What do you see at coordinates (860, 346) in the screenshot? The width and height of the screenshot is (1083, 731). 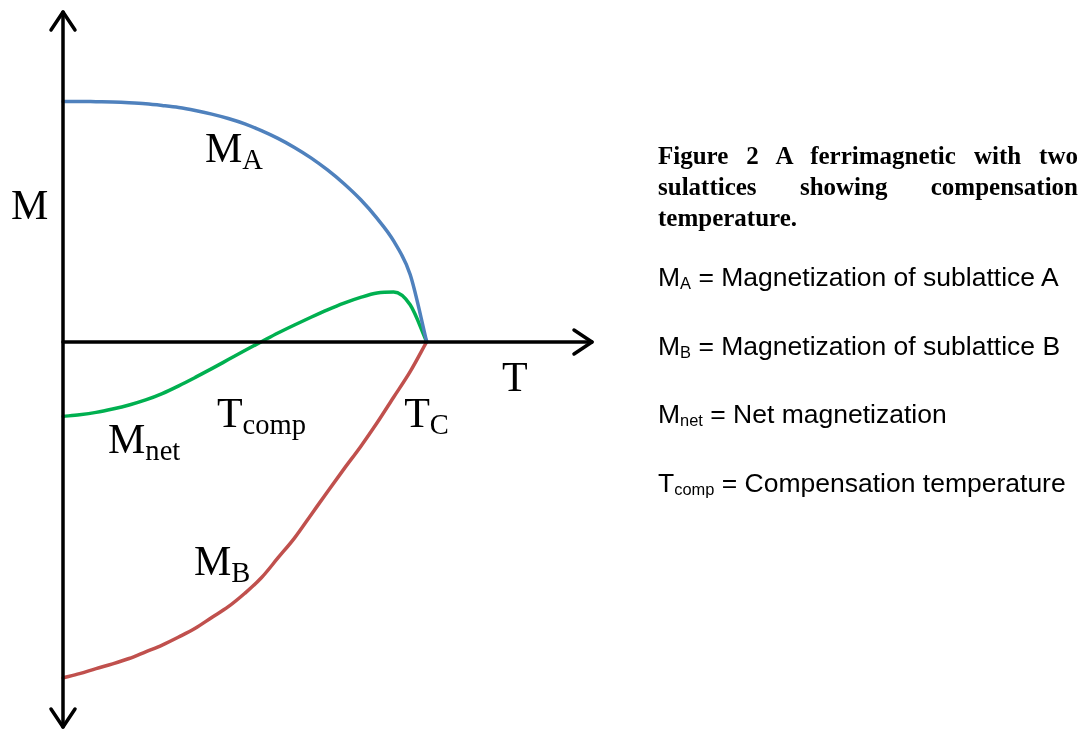 I see `text: M$_{B}$ = Magnetization of sublattice B` at bounding box center [860, 346].